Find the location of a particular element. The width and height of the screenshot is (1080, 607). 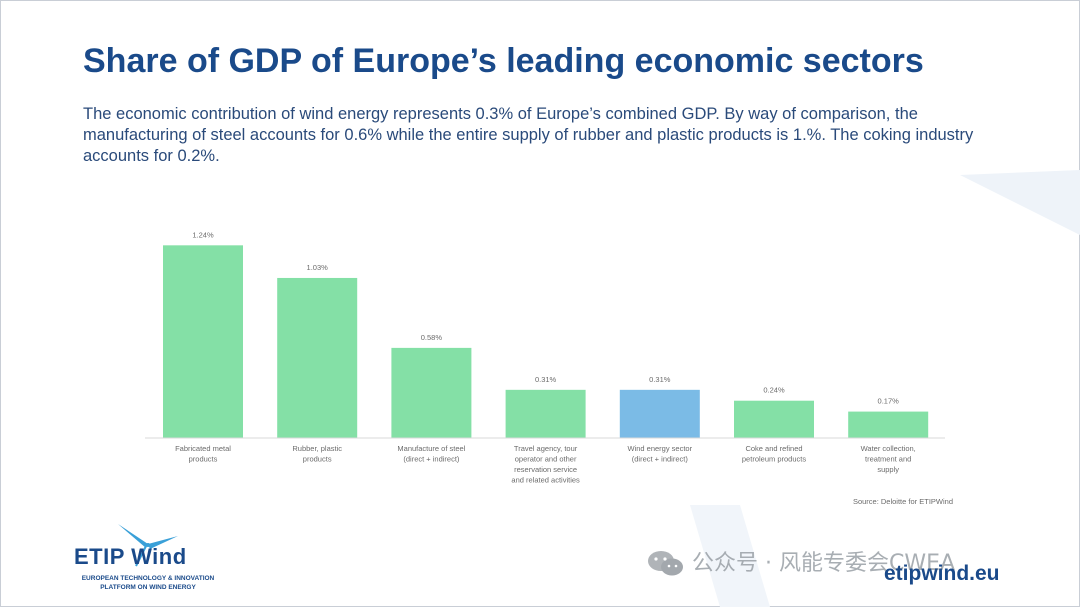

etip-wind-logo is located at coordinates (148, 545).